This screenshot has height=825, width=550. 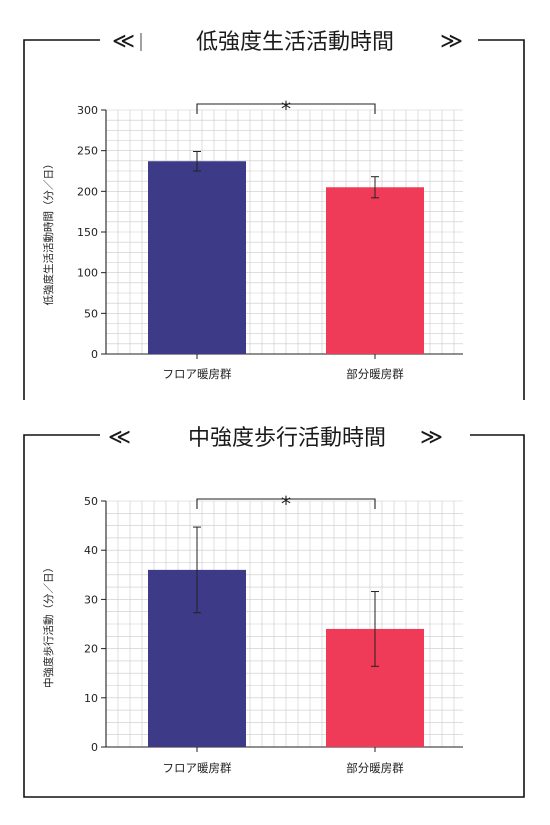 What do you see at coordinates (87, 273) in the screenshot?
I see `y-tick-label: 100` at bounding box center [87, 273].